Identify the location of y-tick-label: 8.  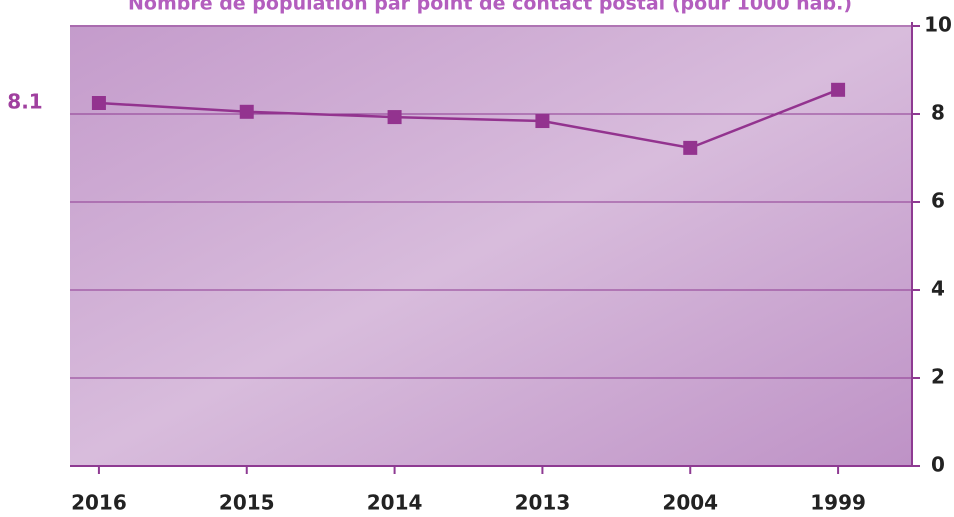
(938, 113).